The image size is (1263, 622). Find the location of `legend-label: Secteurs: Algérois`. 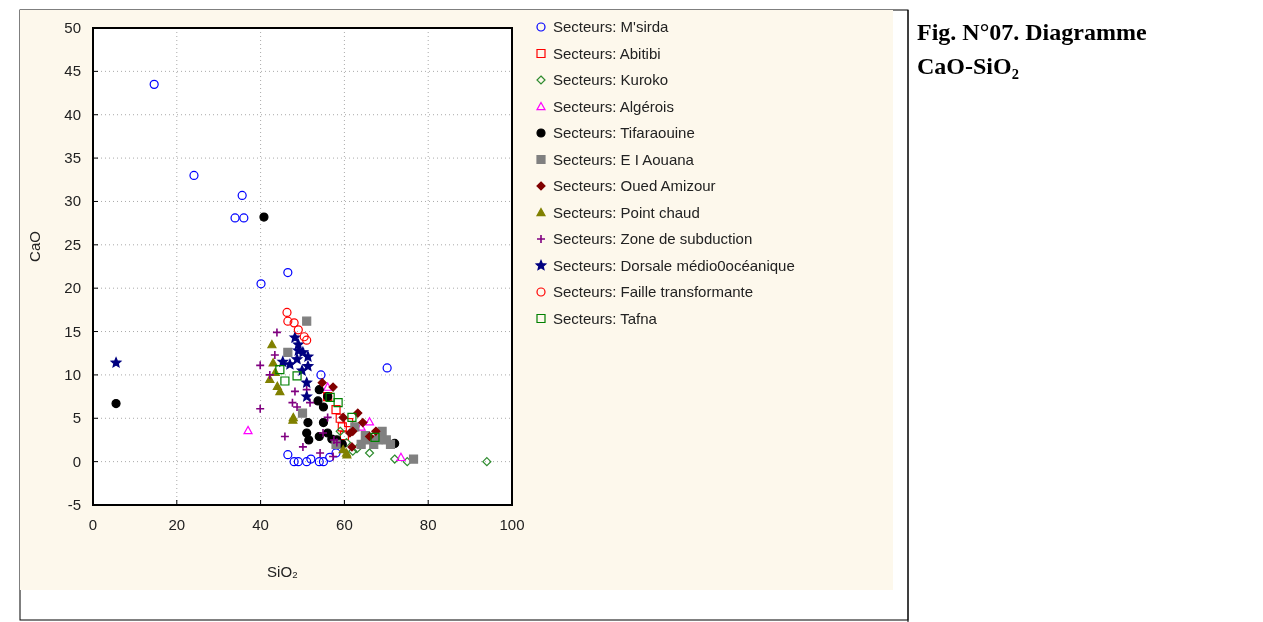

legend-label: Secteurs: Algérois is located at coordinates (613, 106).